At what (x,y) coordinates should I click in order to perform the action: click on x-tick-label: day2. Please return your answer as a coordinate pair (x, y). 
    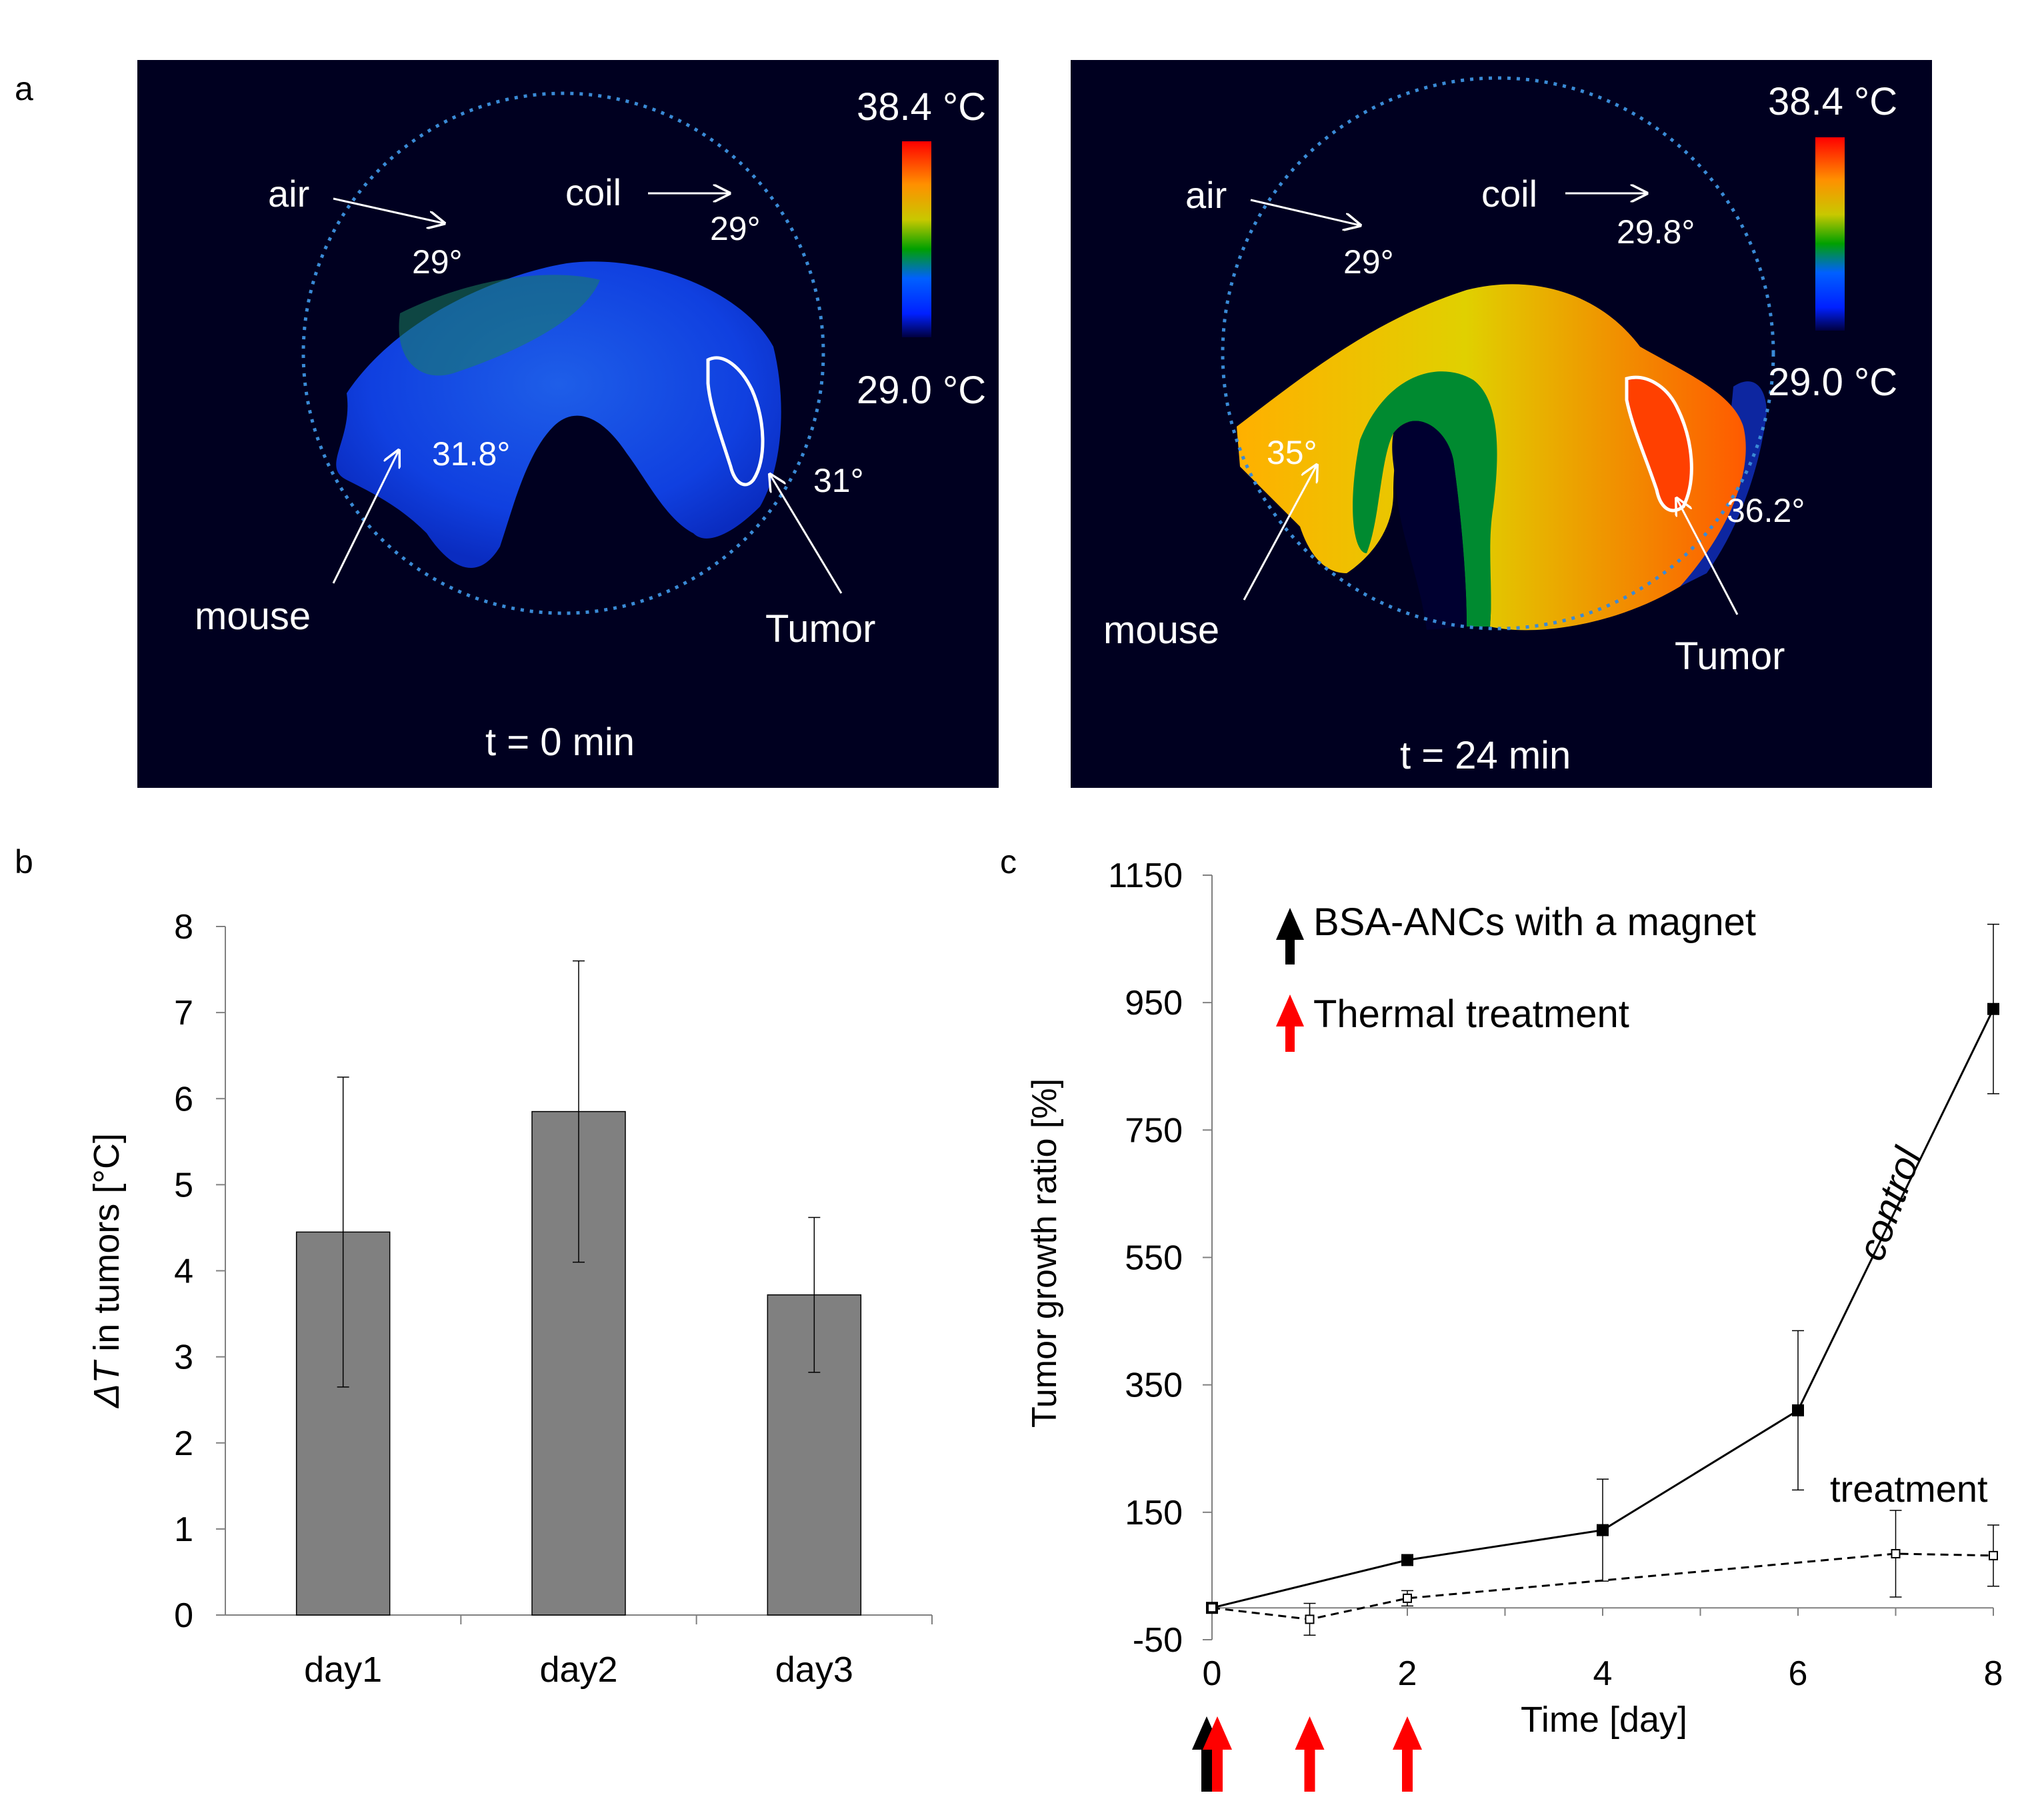
    Looking at the image, I should click on (578, 1670).